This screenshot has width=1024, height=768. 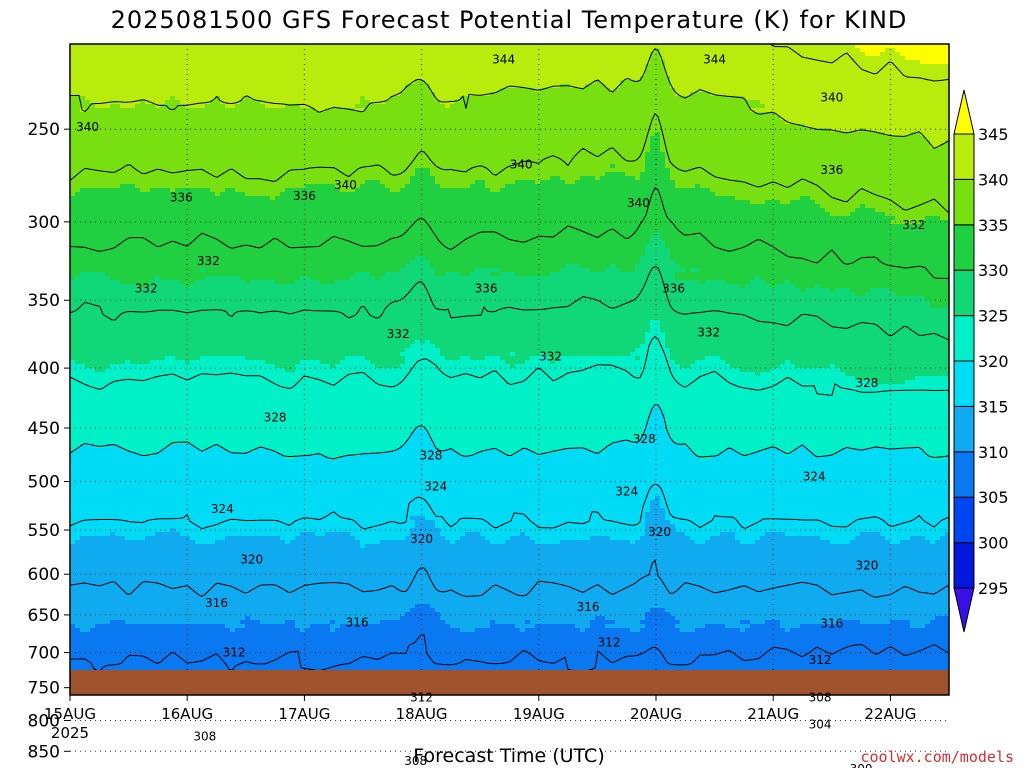 What do you see at coordinates (44, 531) in the screenshot?
I see `y-tick-label: 550` at bounding box center [44, 531].